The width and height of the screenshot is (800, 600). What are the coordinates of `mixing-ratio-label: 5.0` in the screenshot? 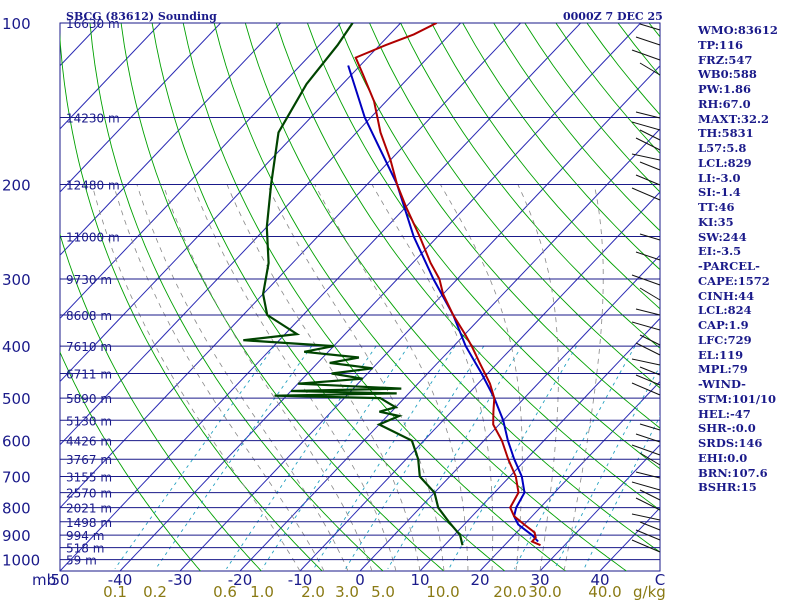 It's located at (383, 591).